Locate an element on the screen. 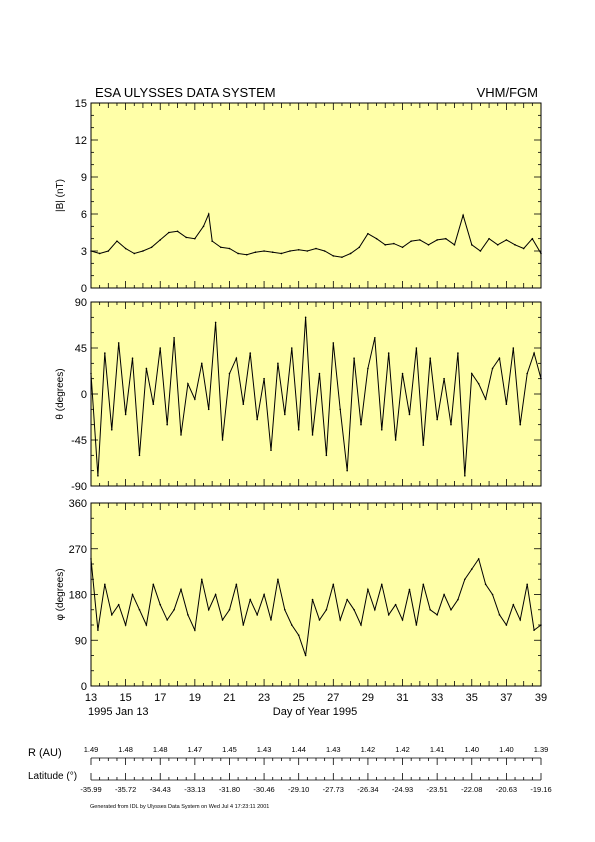  latitude-value: -31.80 is located at coordinates (229, 789).